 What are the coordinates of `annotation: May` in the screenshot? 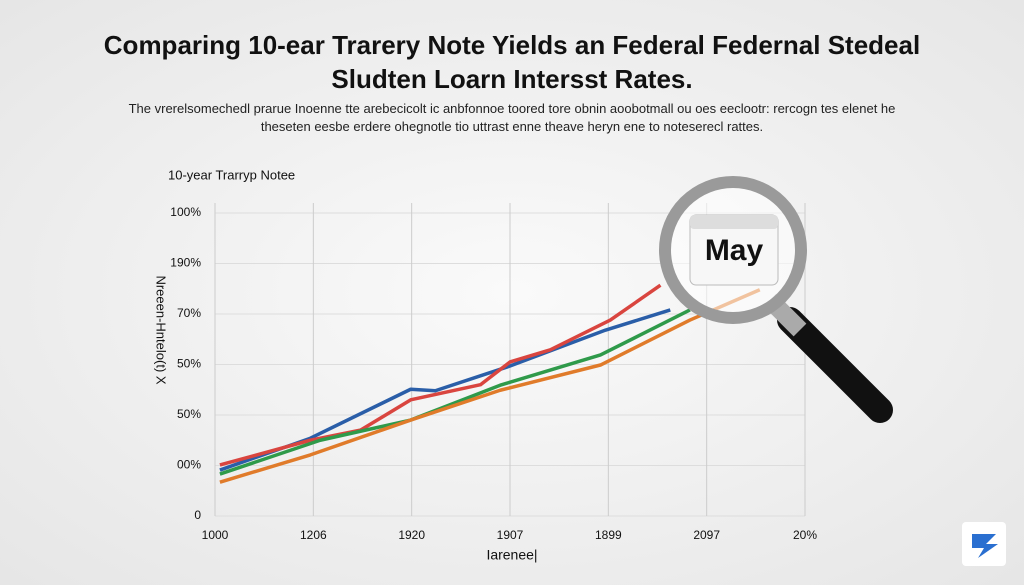 It's located at (734, 250).